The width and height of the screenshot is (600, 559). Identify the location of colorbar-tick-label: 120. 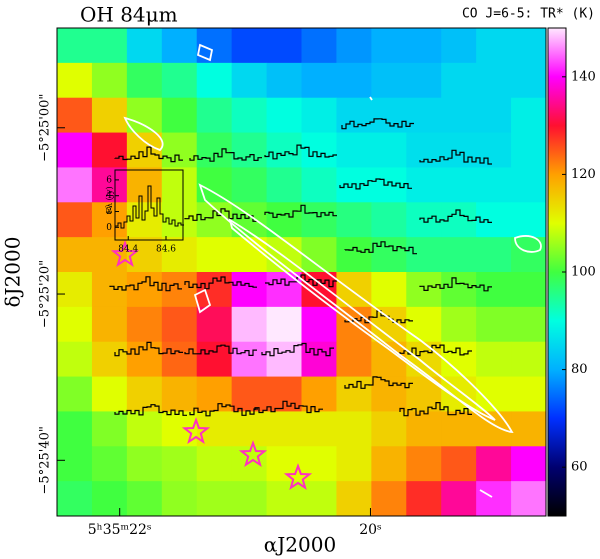
(583, 174).